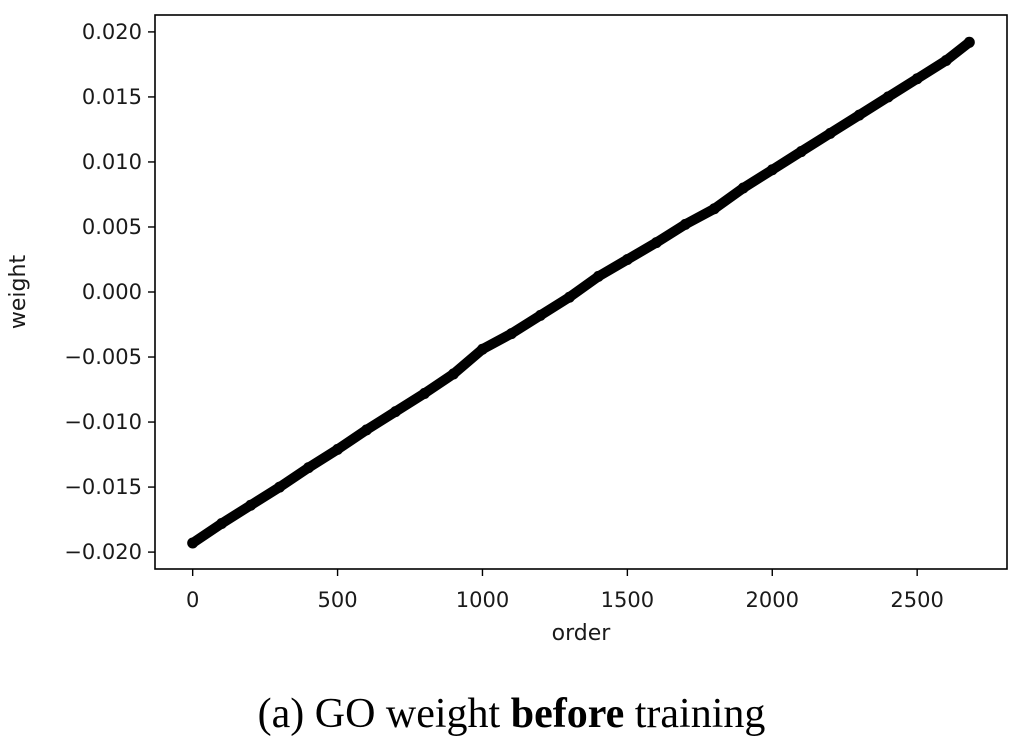 This screenshot has height=755, width=1023. I want to click on y-tick-label: 0.000, so click(112, 292).